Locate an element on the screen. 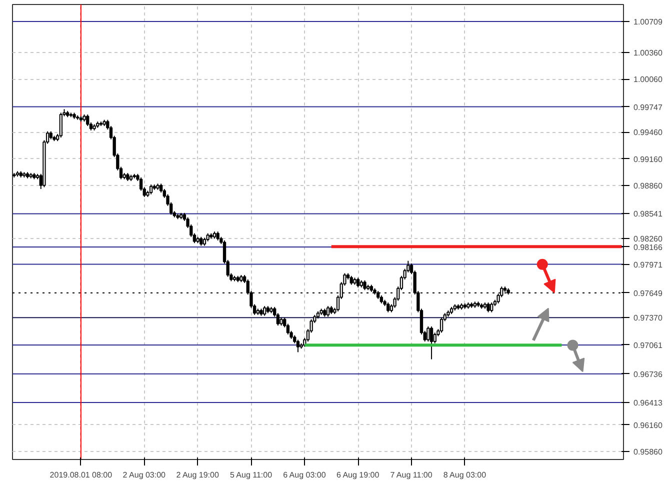 Image resolution: width=665 pixels, height=482 pixels. ref-line-label: 0.96736 is located at coordinates (648, 374).